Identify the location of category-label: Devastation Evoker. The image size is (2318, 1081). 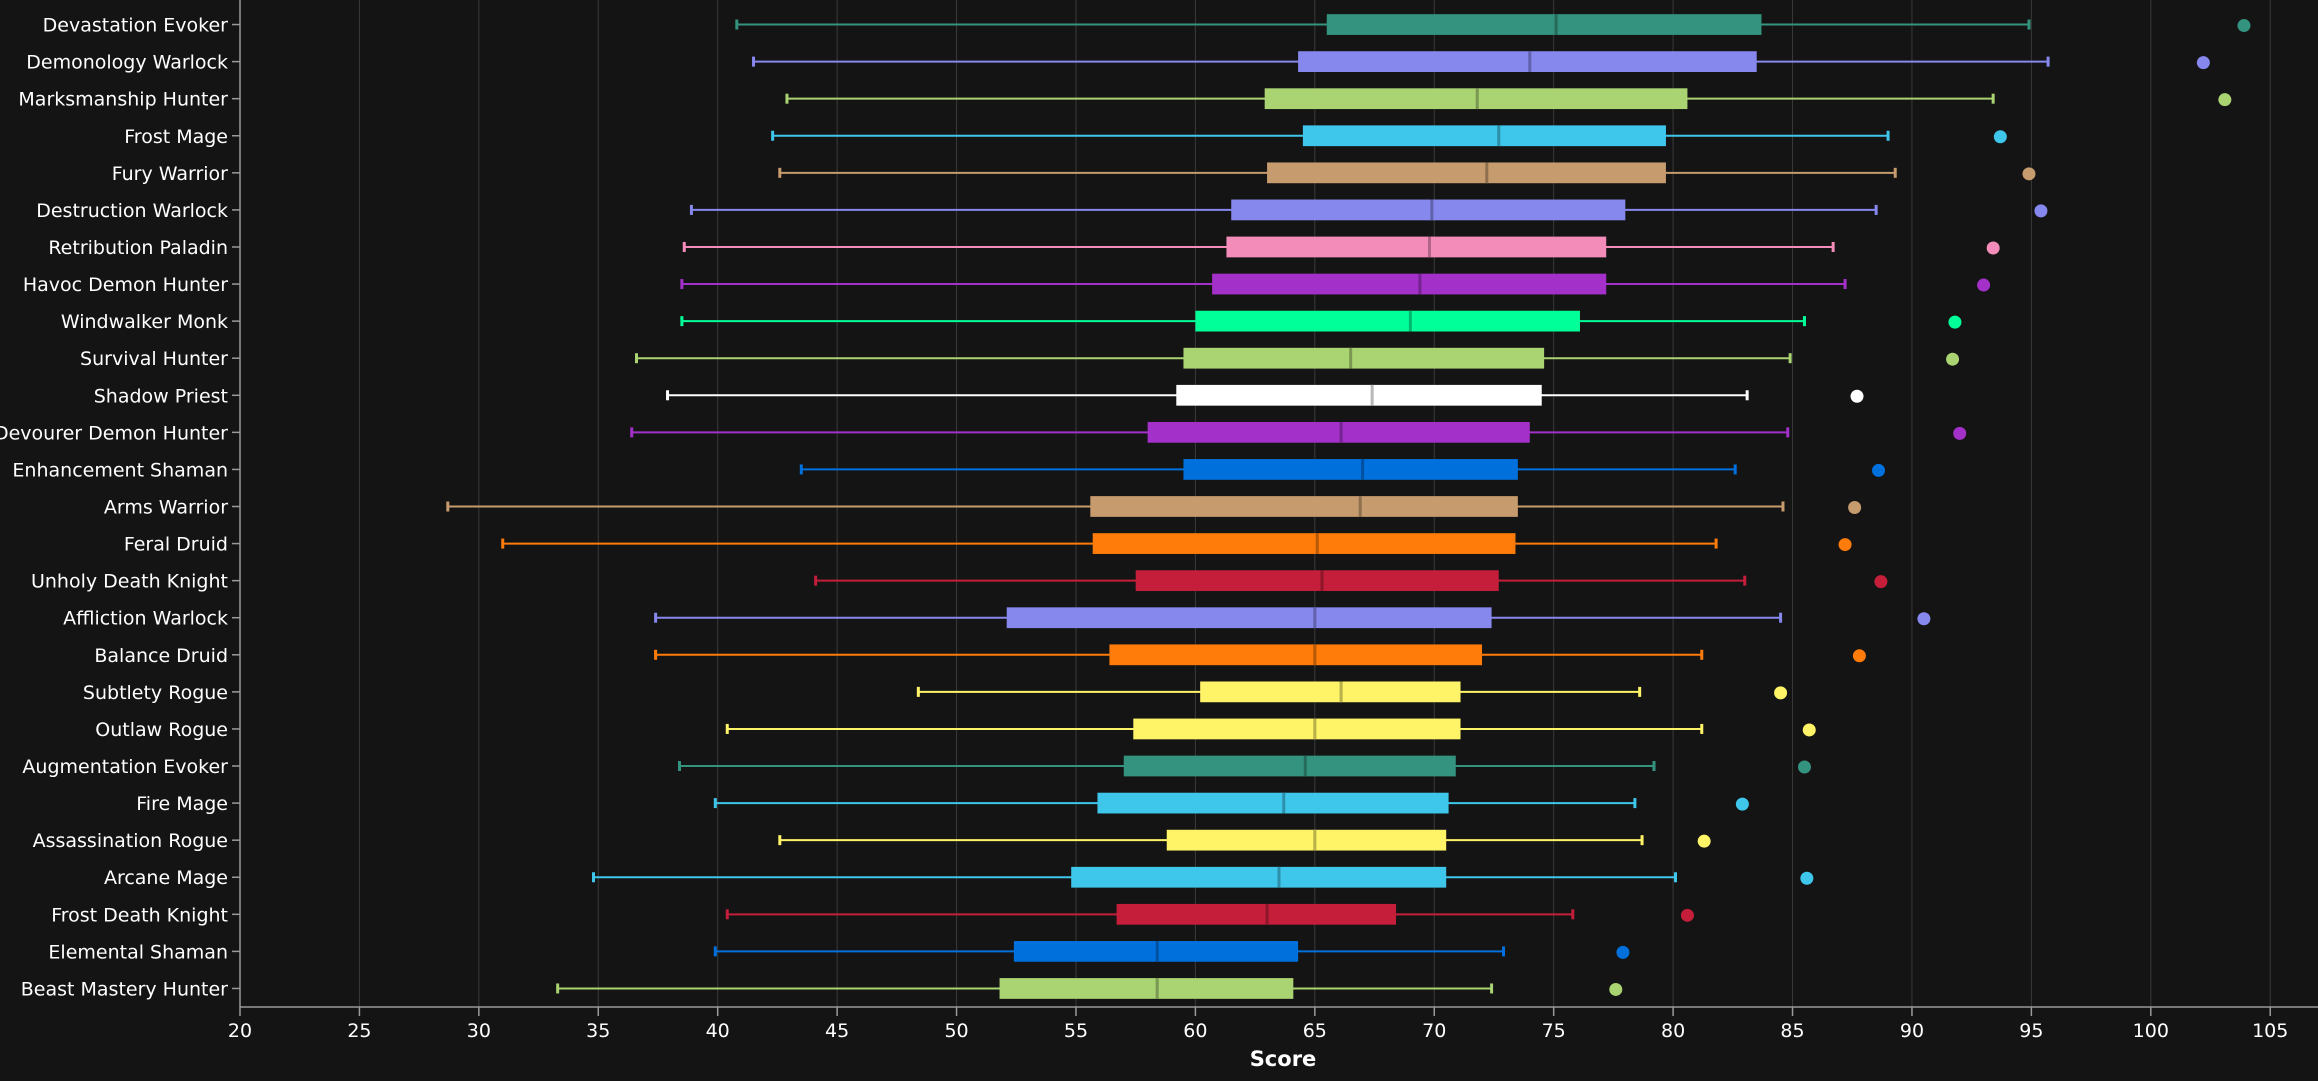
(136, 26).